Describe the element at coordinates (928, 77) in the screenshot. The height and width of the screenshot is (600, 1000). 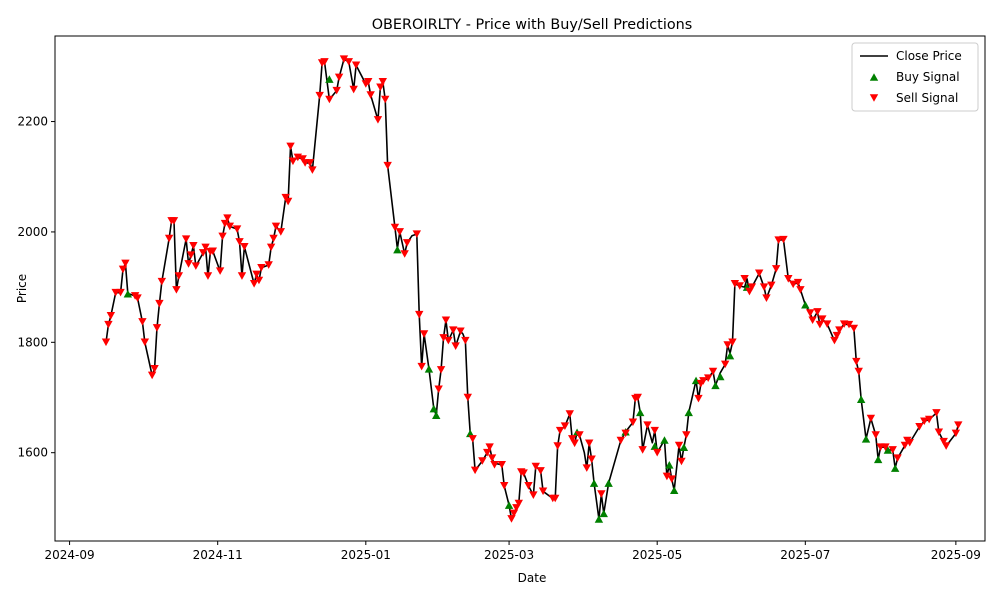
I see `legend-entry-label: Buy Signal` at that location.